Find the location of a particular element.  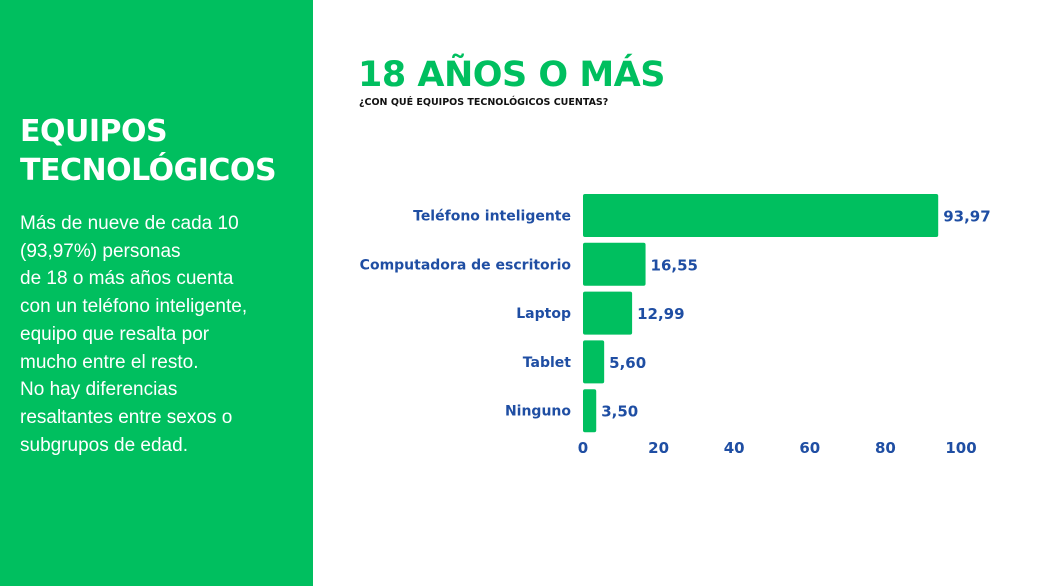

value-label: 5,60 is located at coordinates (627, 363).